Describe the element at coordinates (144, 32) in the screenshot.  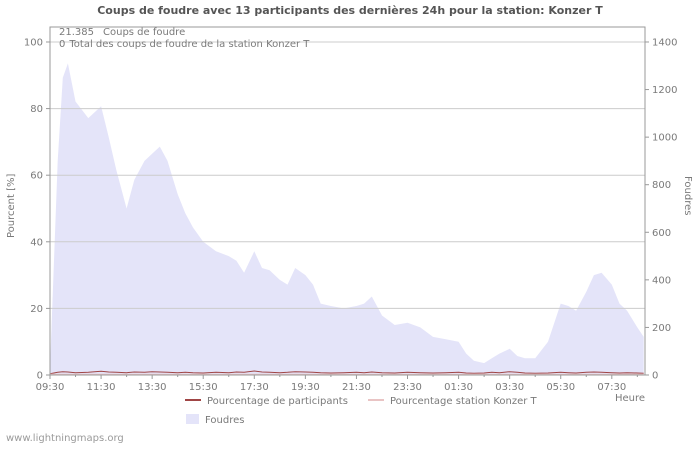
I see `total-strikes-label: Coups de foudre` at that location.